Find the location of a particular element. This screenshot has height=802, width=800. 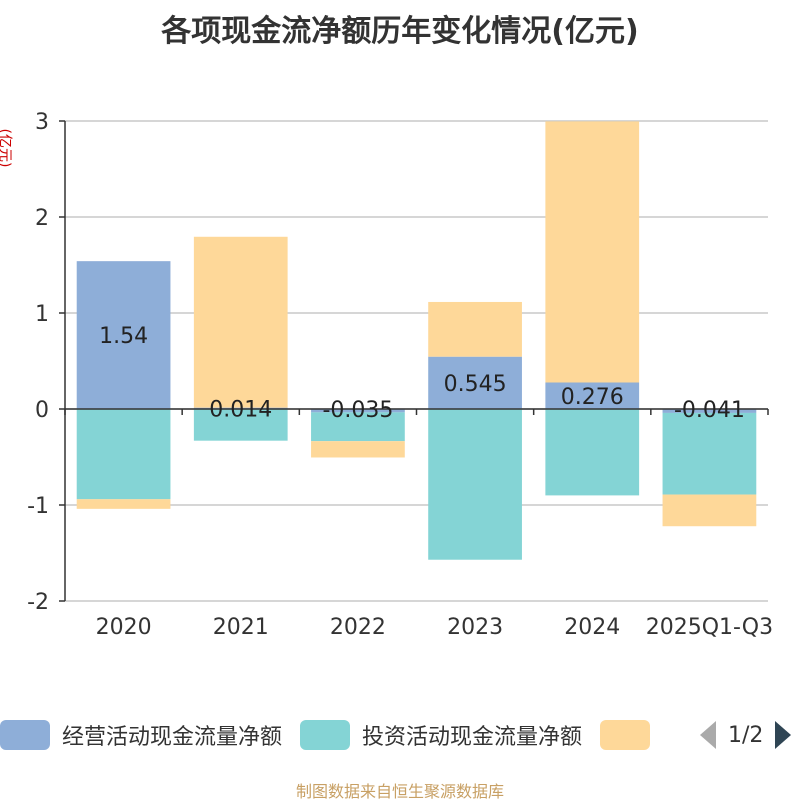

legend-swatch-operating is located at coordinates (25, 735).